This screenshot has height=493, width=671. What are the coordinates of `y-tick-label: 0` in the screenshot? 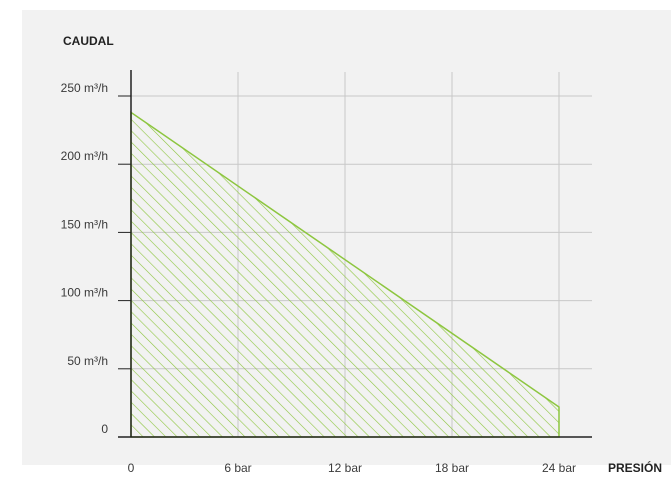 It's located at (104, 429).